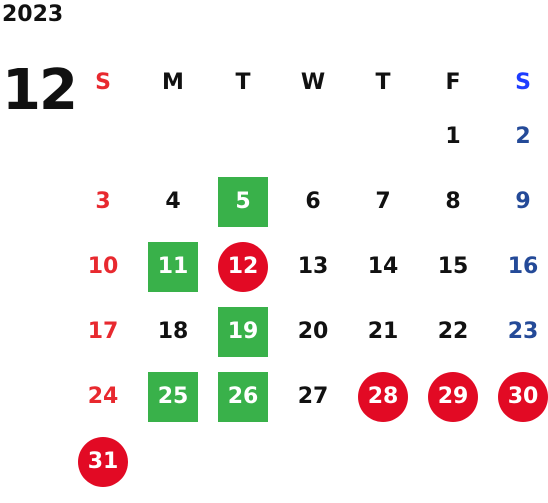  I want to click on day-number: 13, so click(313, 266).